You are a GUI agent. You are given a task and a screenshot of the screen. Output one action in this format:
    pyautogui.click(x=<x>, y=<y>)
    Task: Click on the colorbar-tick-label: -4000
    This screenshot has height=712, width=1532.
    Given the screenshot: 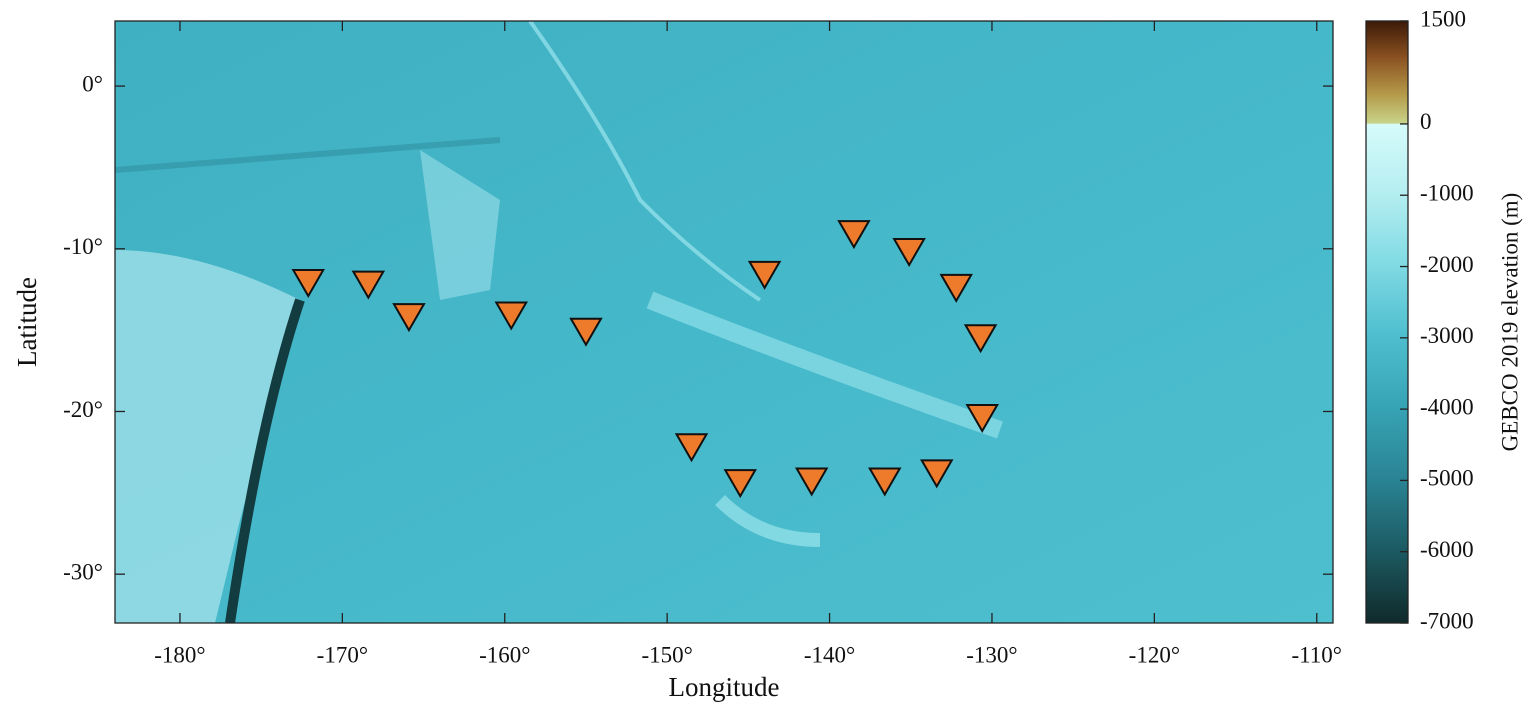 What is the action you would take?
    pyautogui.click(x=1447, y=406)
    